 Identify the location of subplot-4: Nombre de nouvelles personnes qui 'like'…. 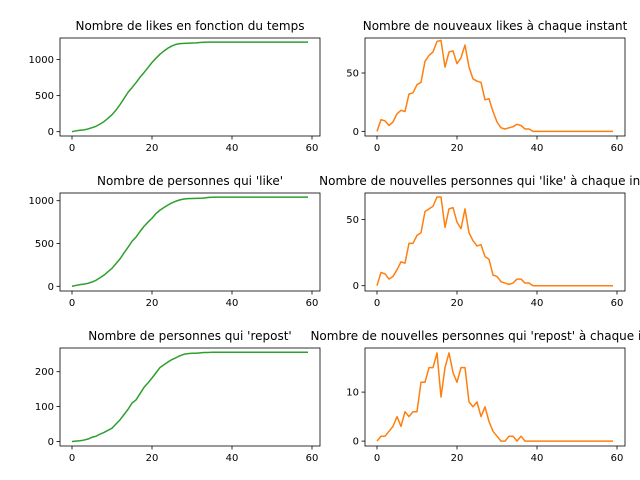
(479, 241).